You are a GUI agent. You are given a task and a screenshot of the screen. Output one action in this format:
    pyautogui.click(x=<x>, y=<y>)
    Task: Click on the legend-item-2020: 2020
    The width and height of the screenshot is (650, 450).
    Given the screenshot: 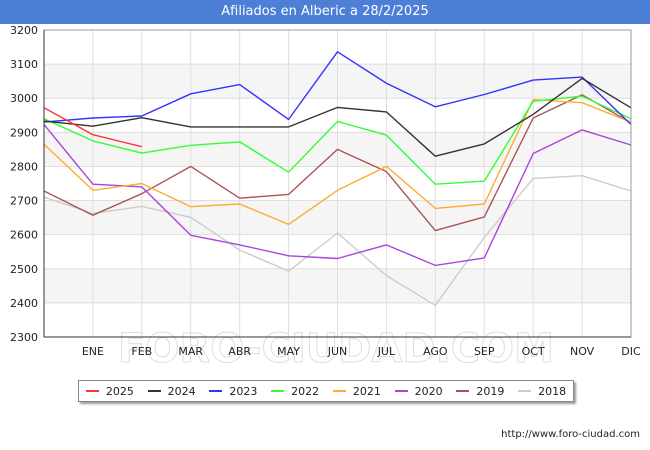 What is the action you would take?
    pyautogui.click(x=418, y=391)
    